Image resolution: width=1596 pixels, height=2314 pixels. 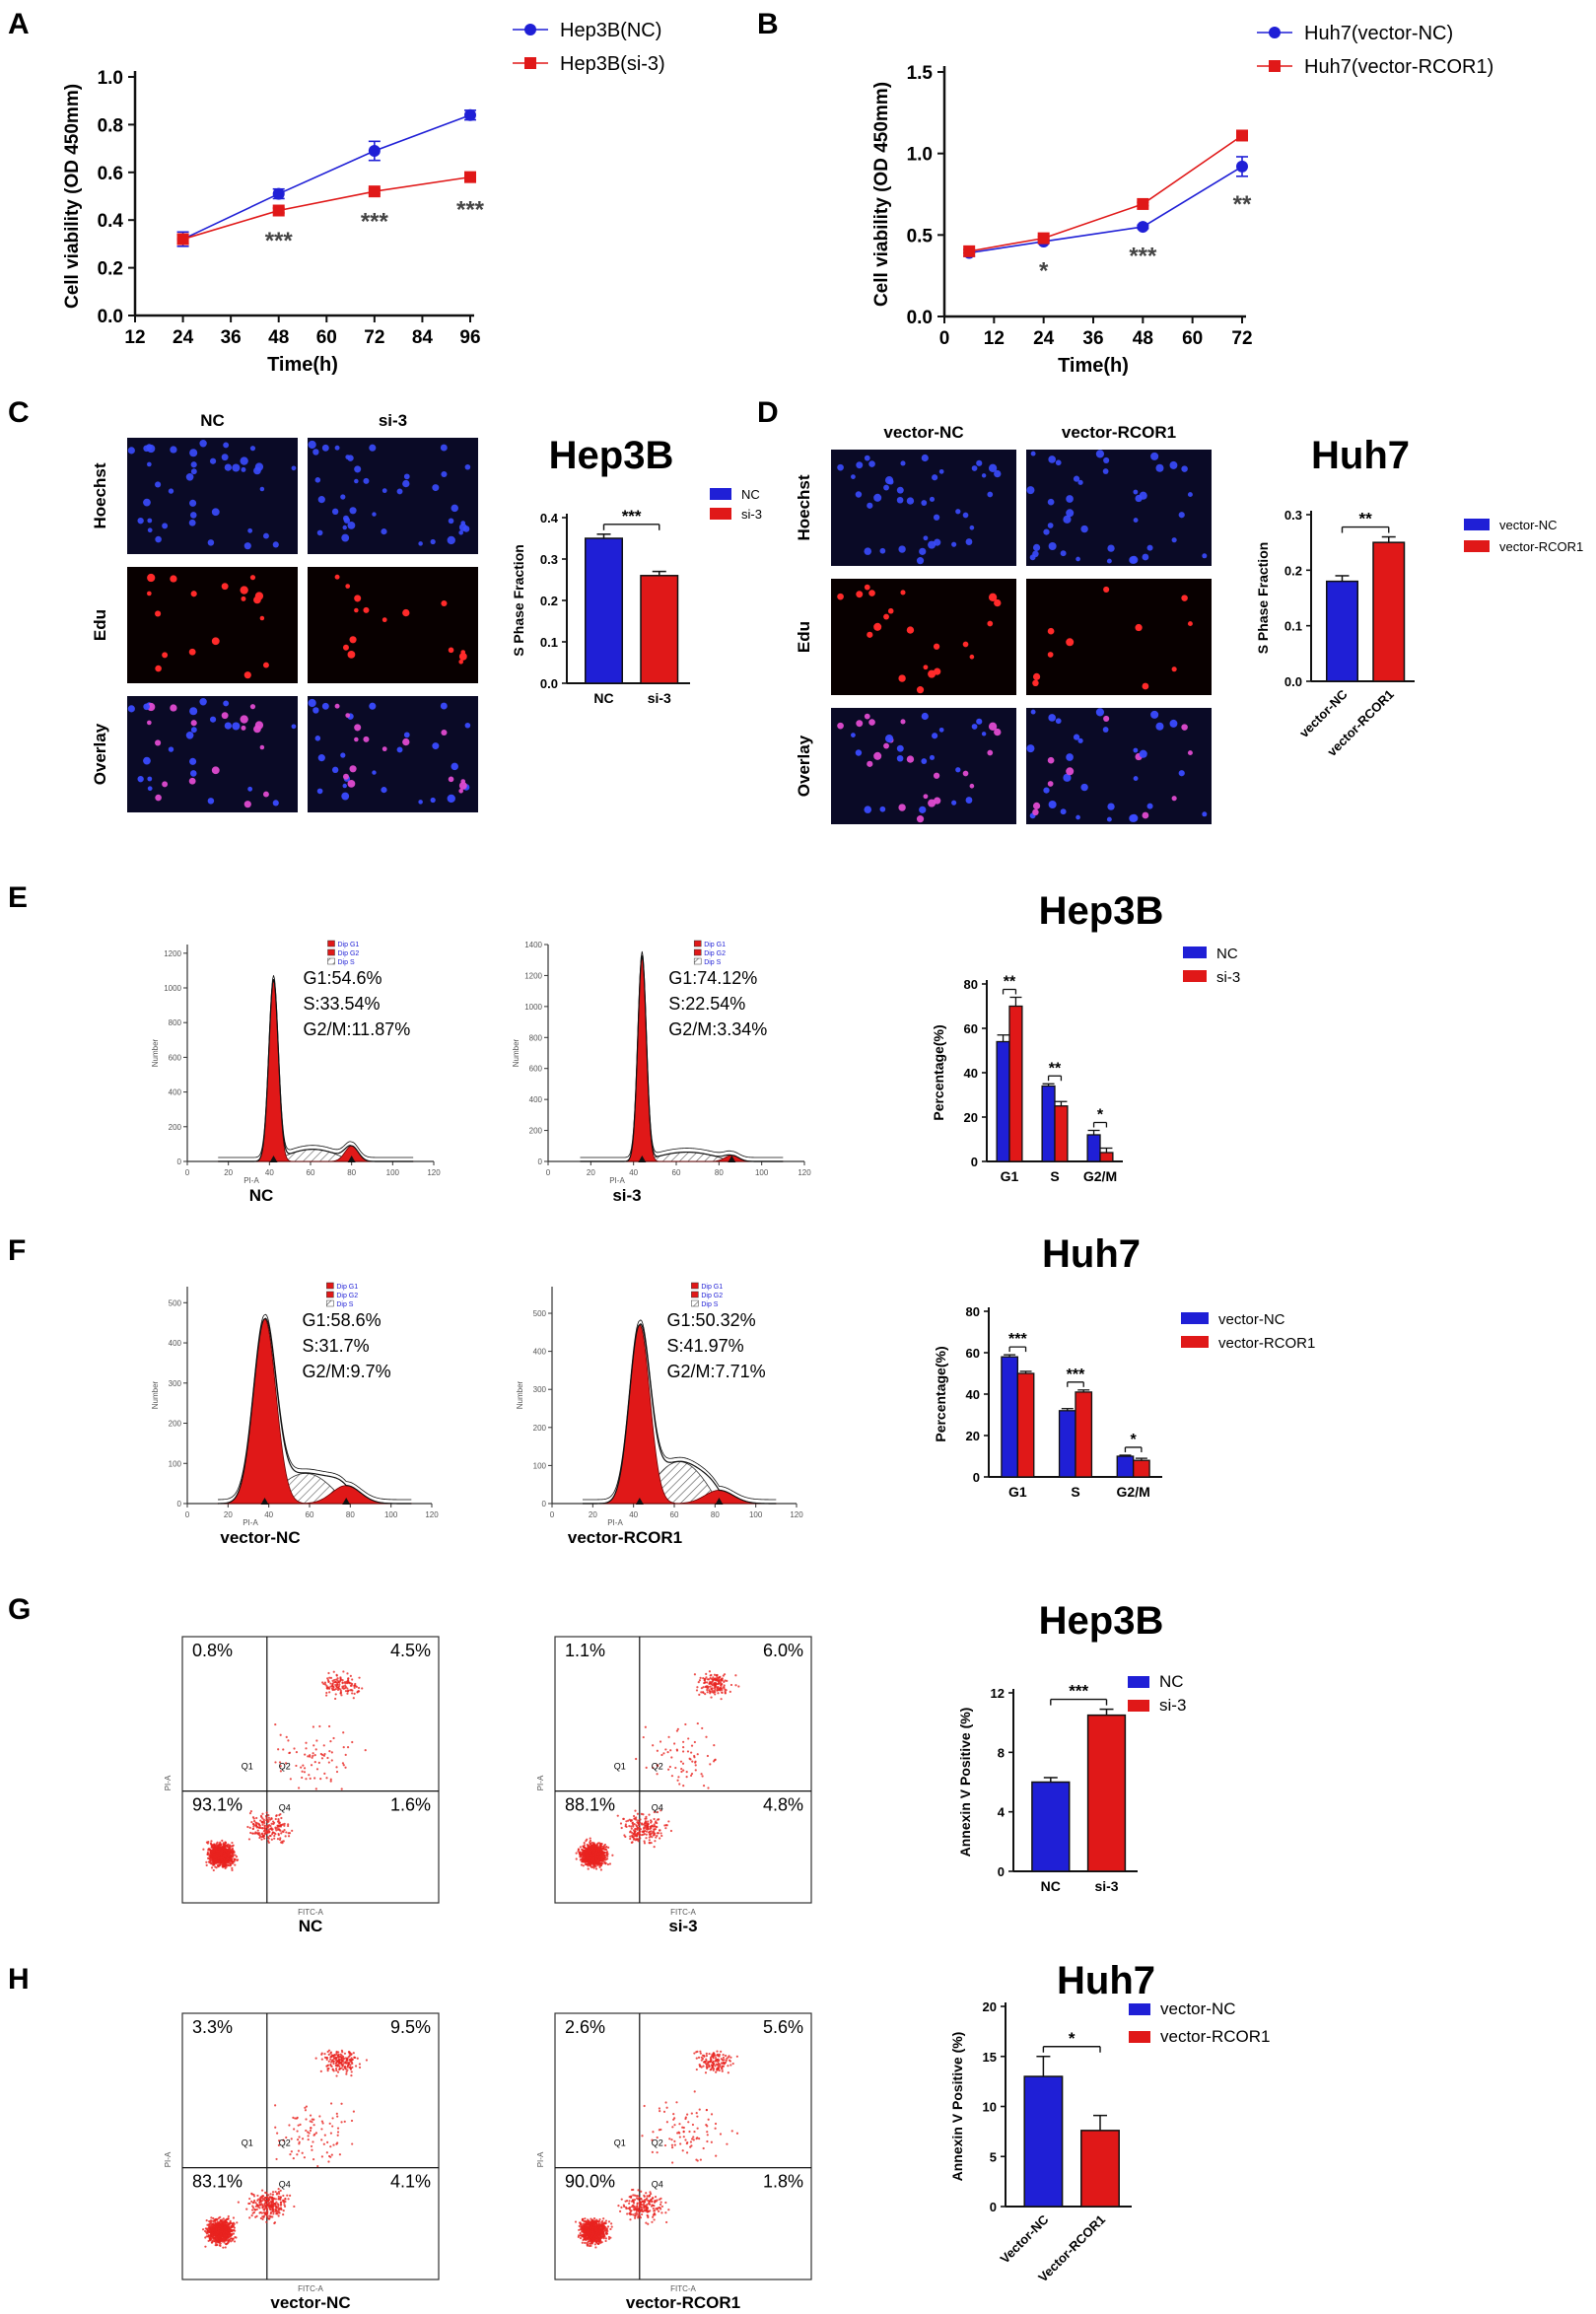 I want to click on y-tick-label: 1400, so click(x=533, y=945).